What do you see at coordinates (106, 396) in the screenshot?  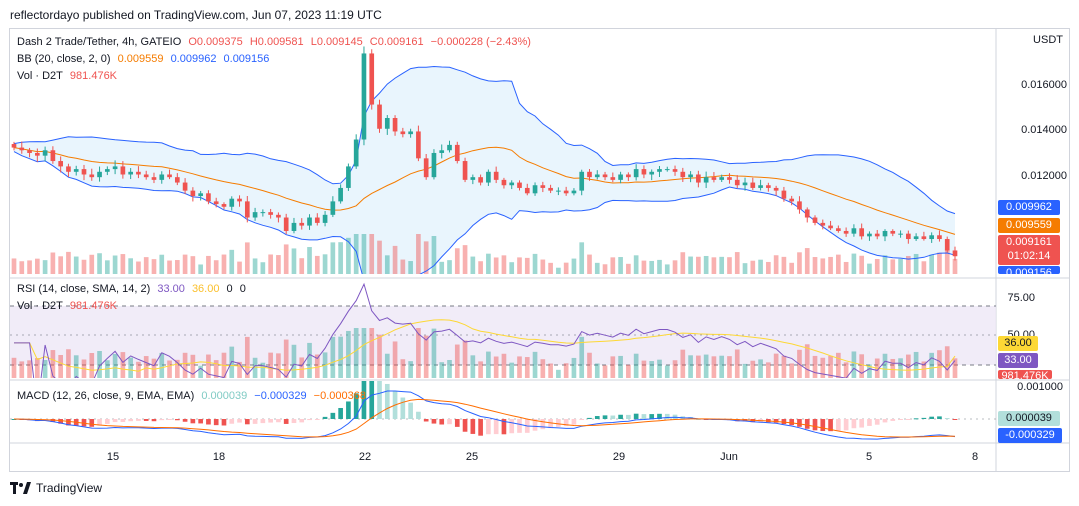 I see `macd-label: MACD (12, 26, close, 9, EMA, EMA)` at bounding box center [106, 396].